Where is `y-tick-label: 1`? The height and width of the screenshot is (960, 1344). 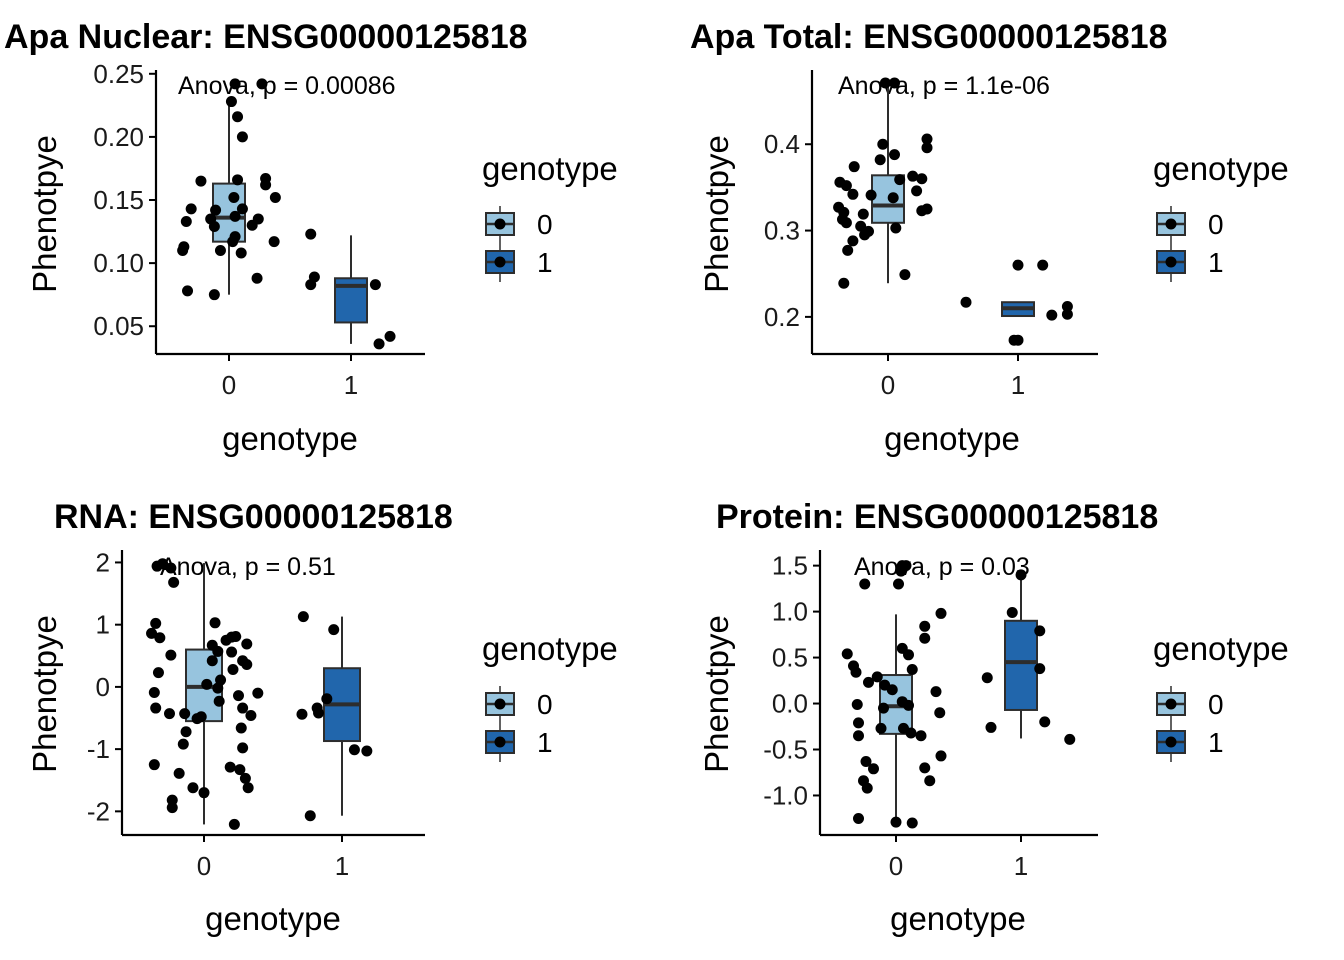 y-tick-label: 1 is located at coordinates (103, 625).